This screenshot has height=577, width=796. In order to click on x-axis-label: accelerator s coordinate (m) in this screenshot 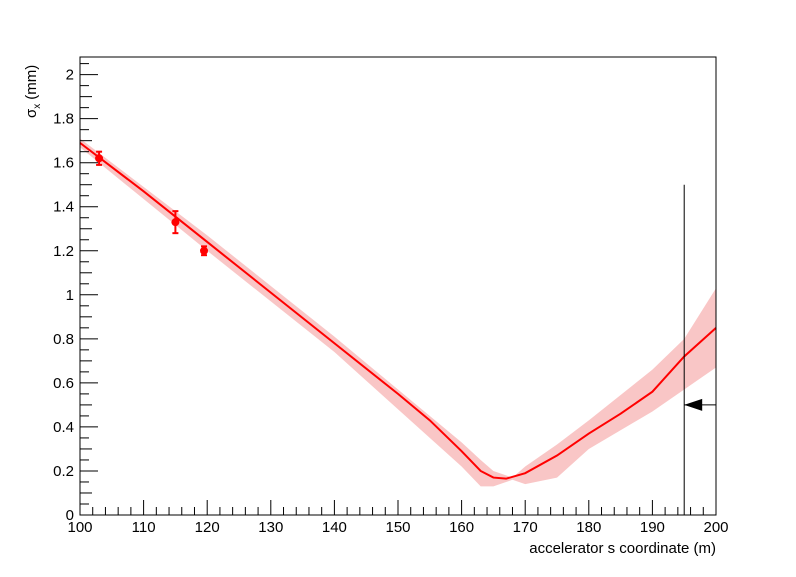, I will do `click(622, 548)`.